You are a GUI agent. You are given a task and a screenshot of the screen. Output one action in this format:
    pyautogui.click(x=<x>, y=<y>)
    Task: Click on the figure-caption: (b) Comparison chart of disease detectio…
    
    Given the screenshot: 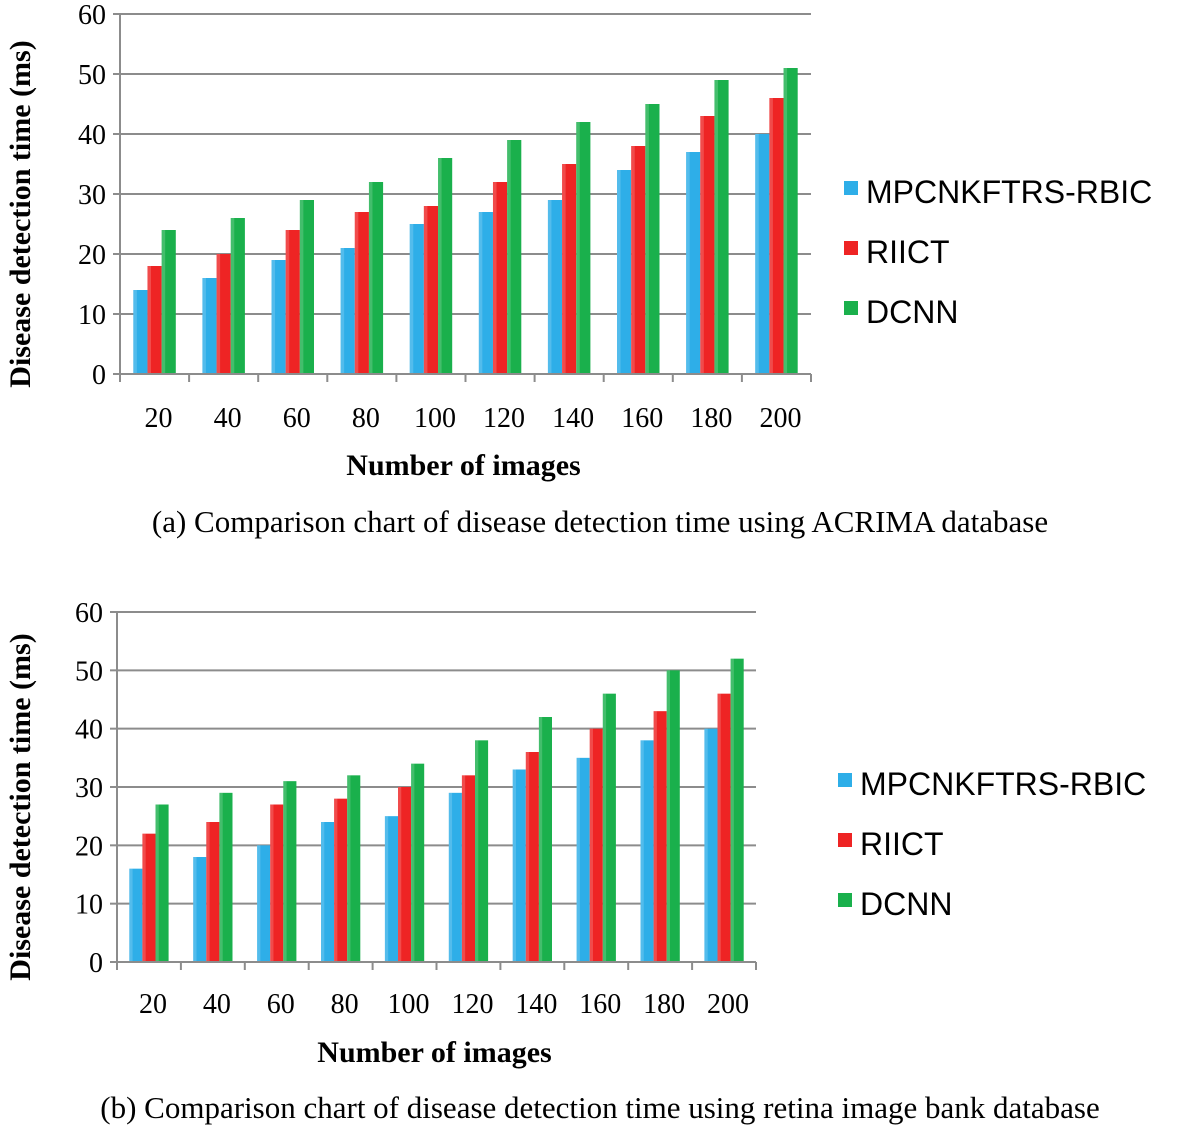 What is the action you would take?
    pyautogui.click(x=599, y=1107)
    